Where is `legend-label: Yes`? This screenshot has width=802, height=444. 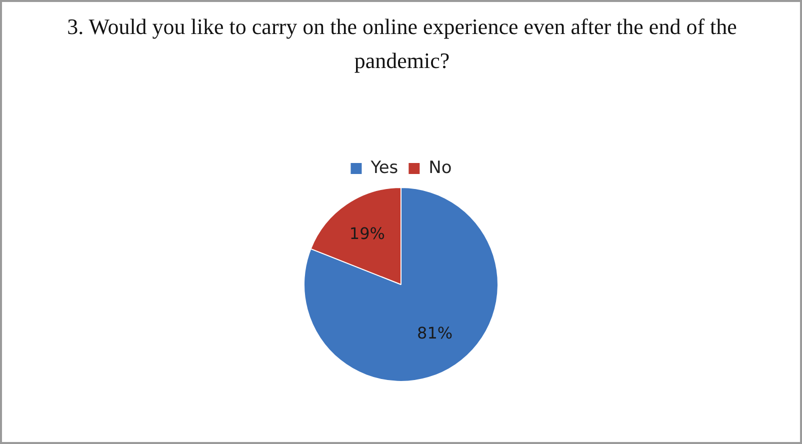
legend-label: Yes is located at coordinates (384, 168).